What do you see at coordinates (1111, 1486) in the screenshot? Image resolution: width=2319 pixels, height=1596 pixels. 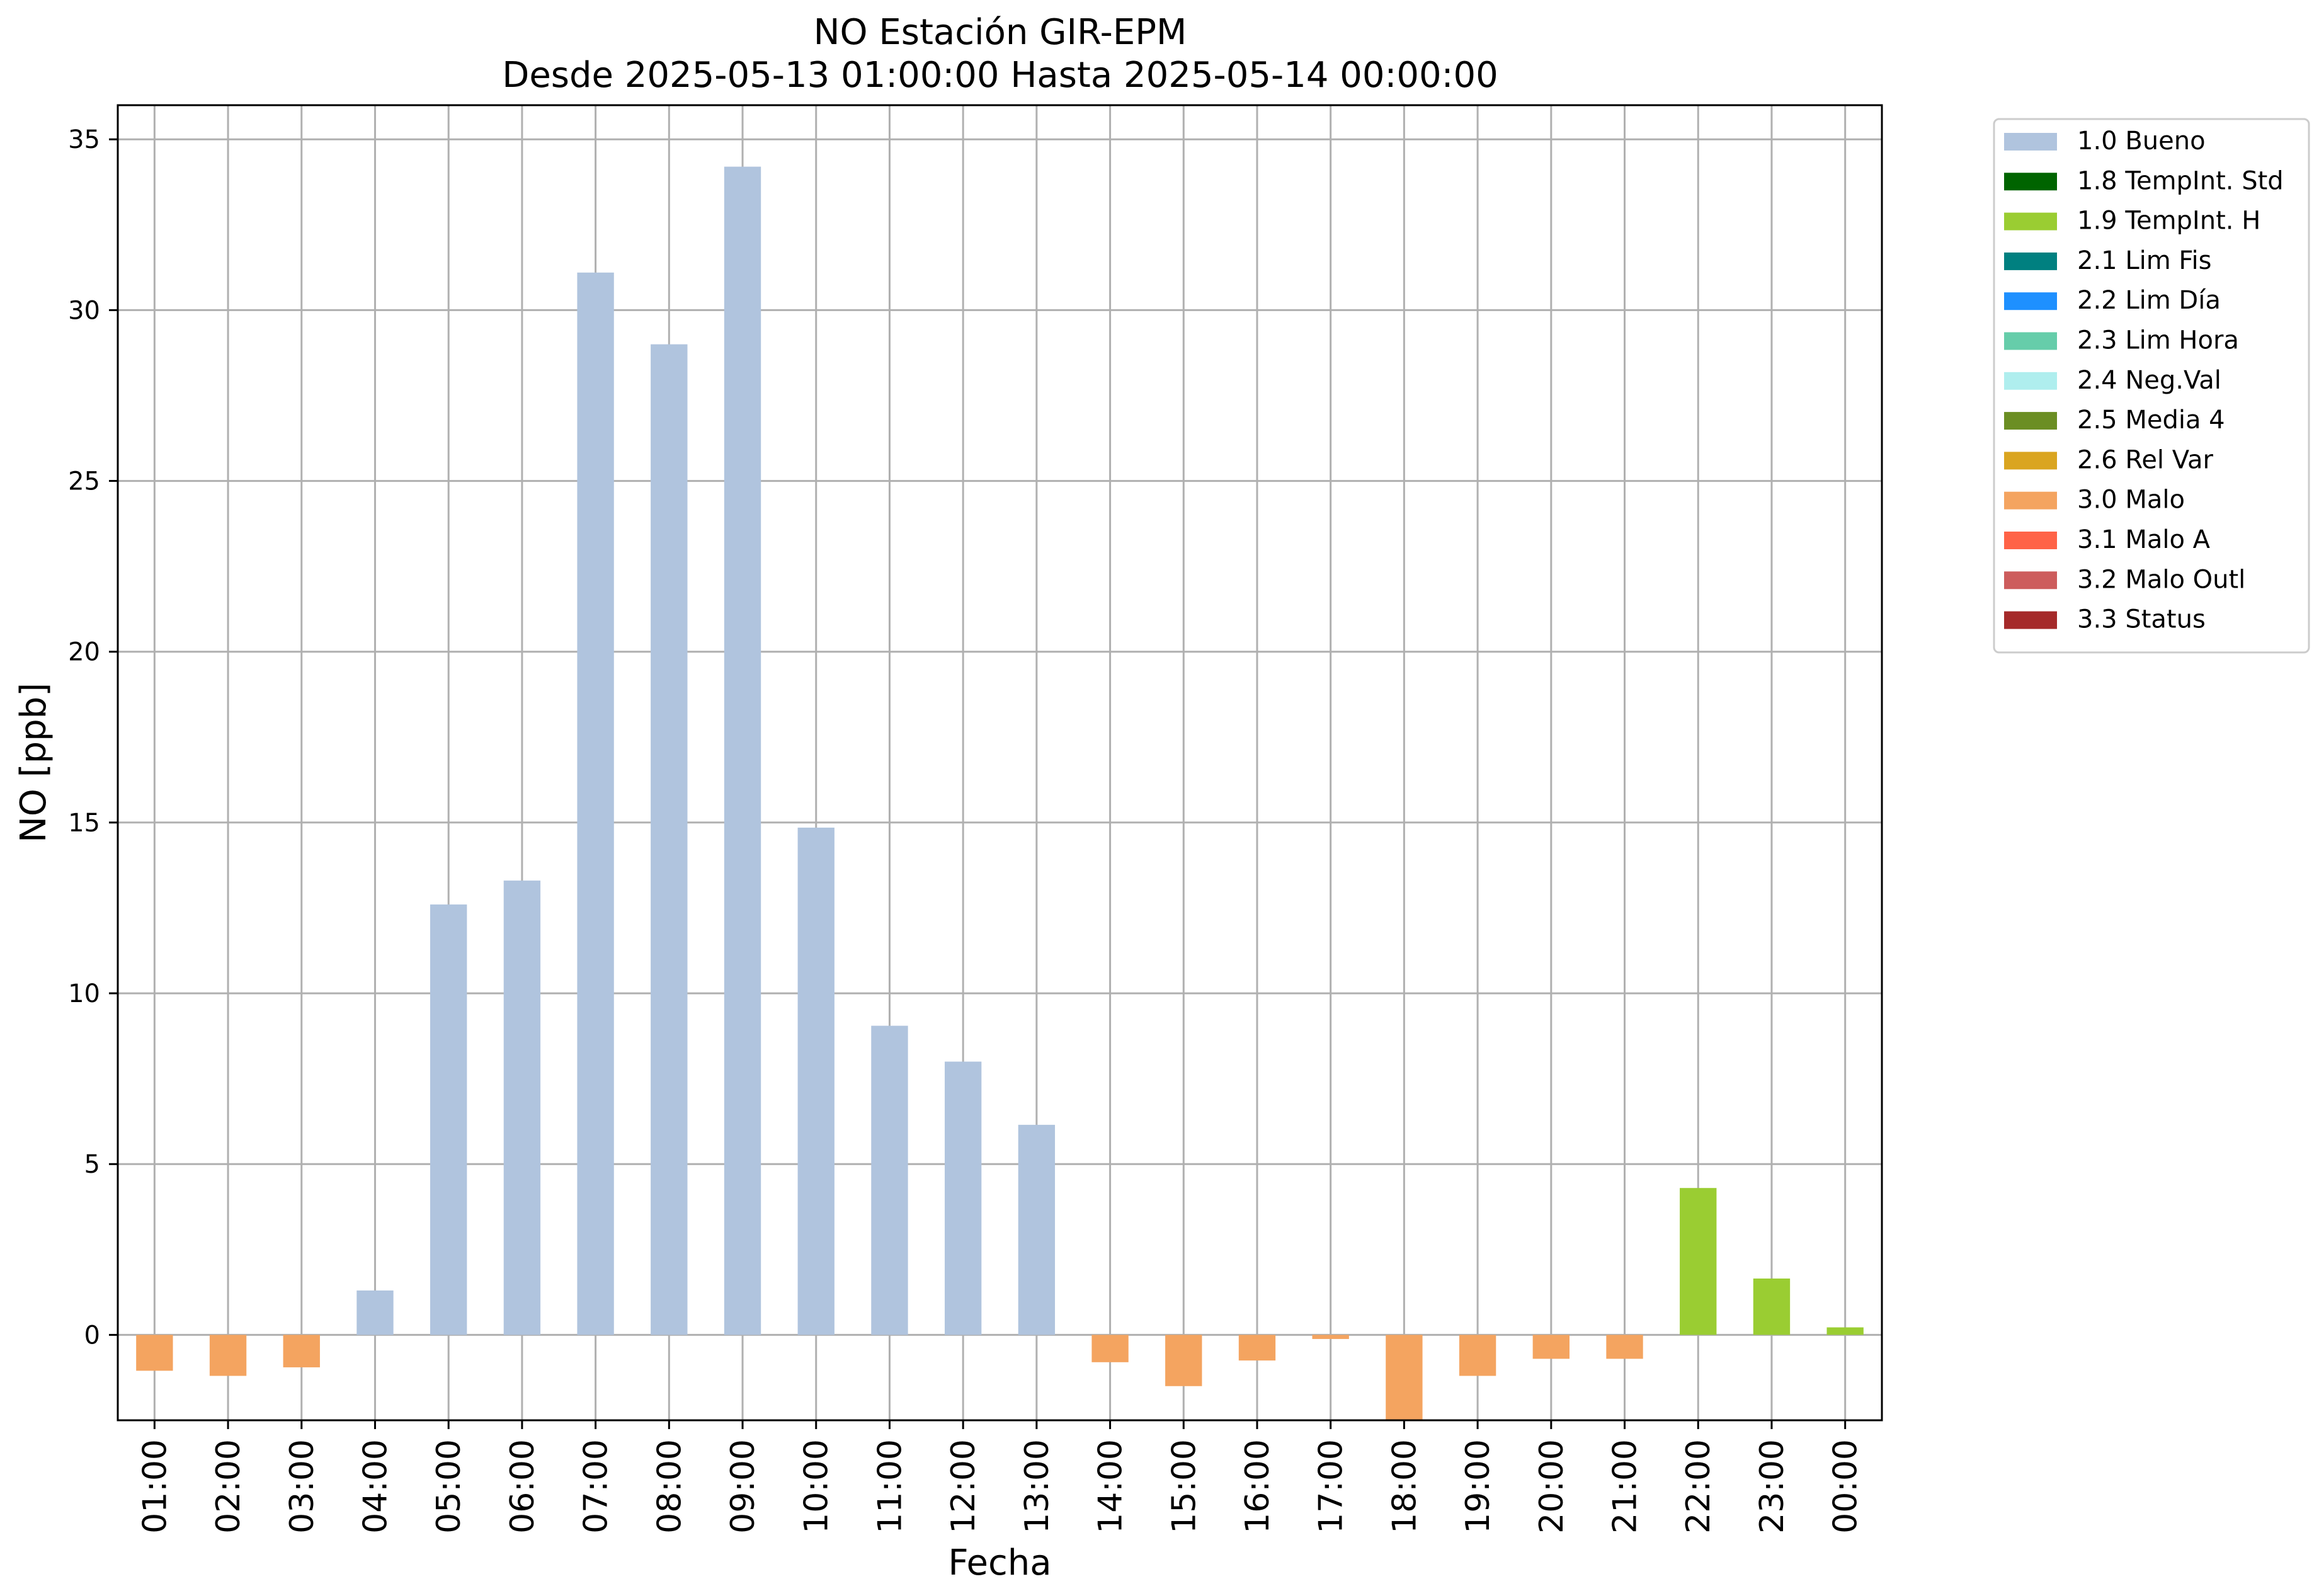 I see `x-tick-label: 14:00` at bounding box center [1111, 1486].